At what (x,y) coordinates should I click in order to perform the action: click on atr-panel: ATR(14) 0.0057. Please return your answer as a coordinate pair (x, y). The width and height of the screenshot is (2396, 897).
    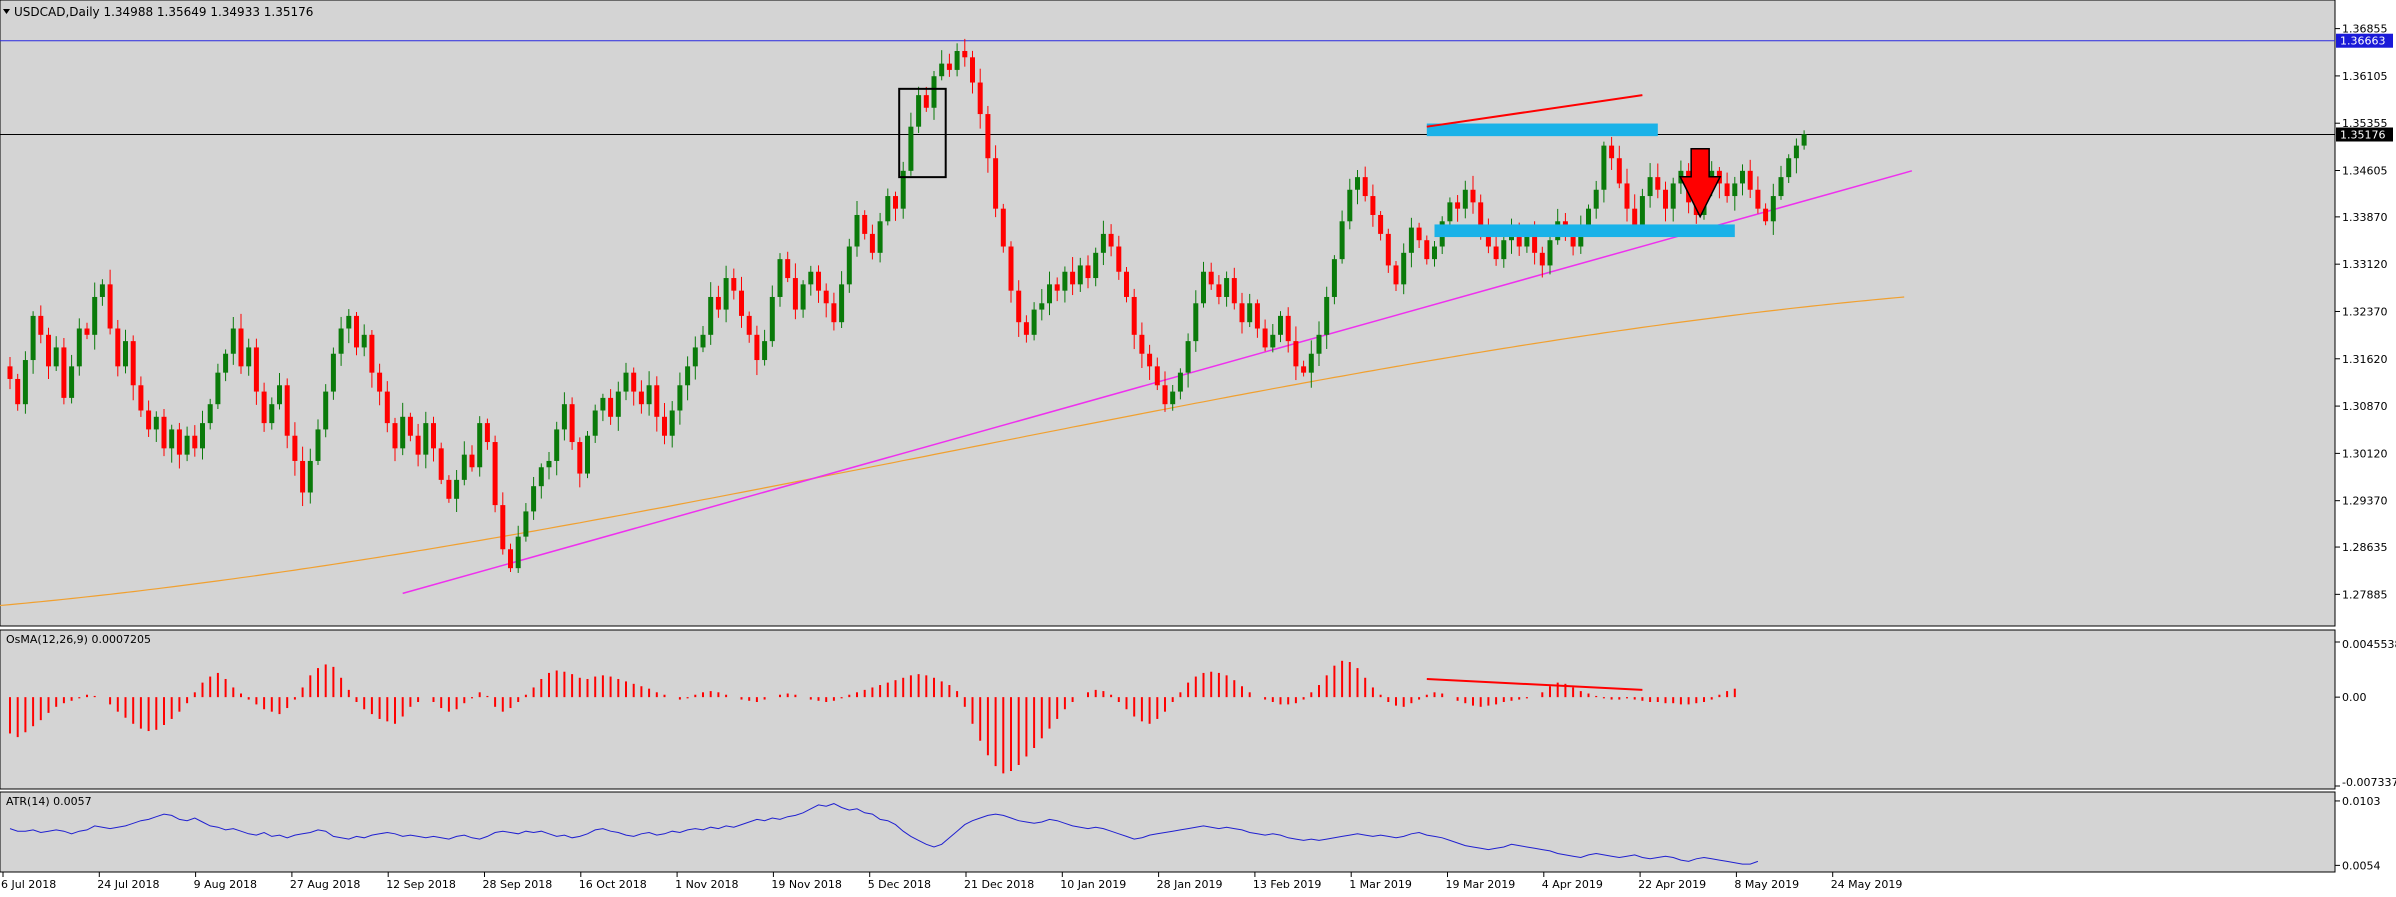
    Looking at the image, I should click on (1168, 832).